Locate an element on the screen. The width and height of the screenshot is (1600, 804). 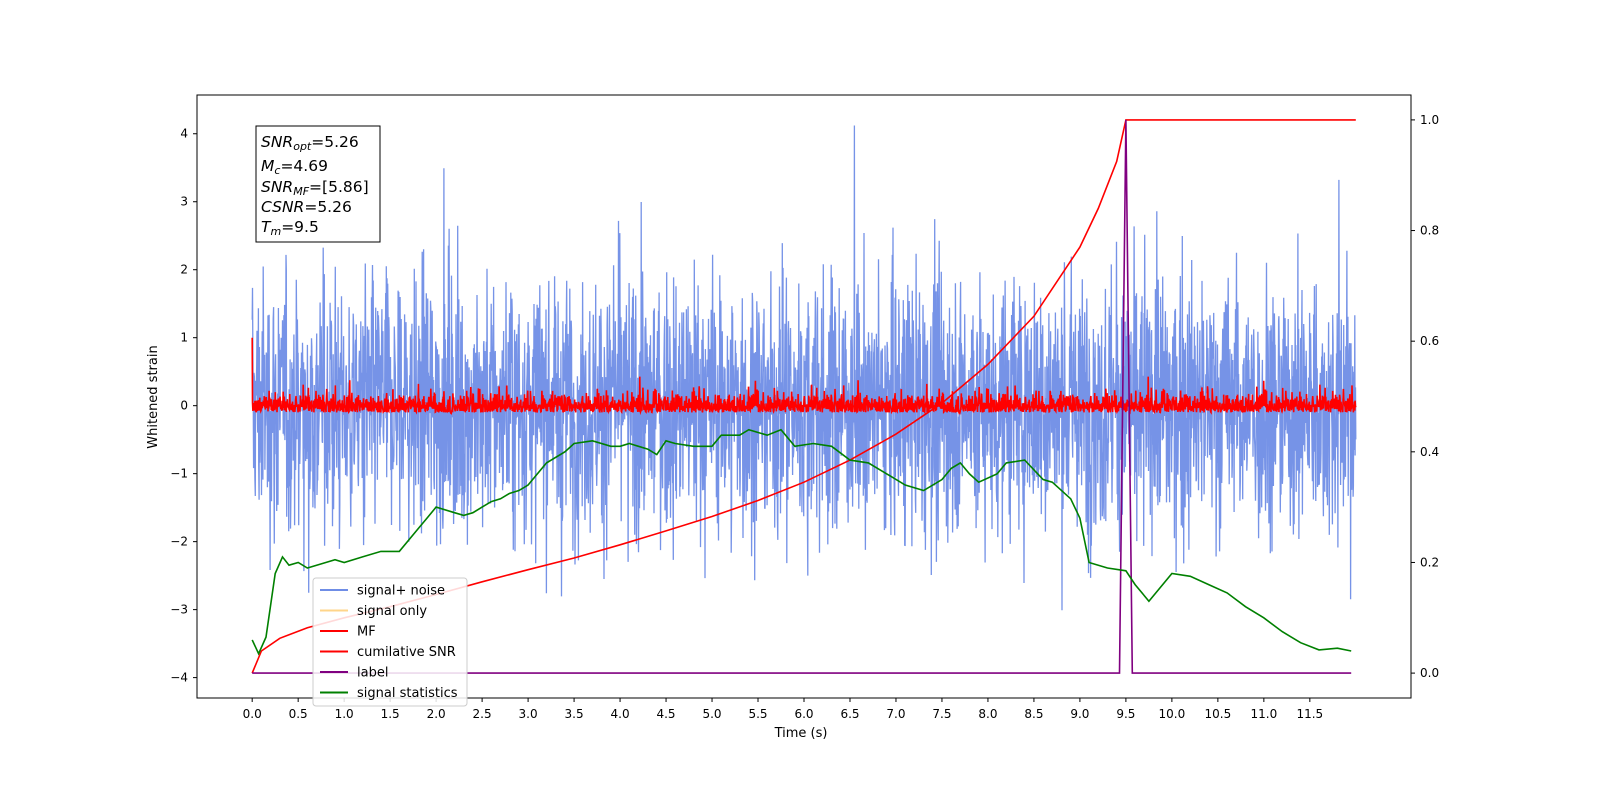
x-tick-label: 2.0 is located at coordinates (436, 714).